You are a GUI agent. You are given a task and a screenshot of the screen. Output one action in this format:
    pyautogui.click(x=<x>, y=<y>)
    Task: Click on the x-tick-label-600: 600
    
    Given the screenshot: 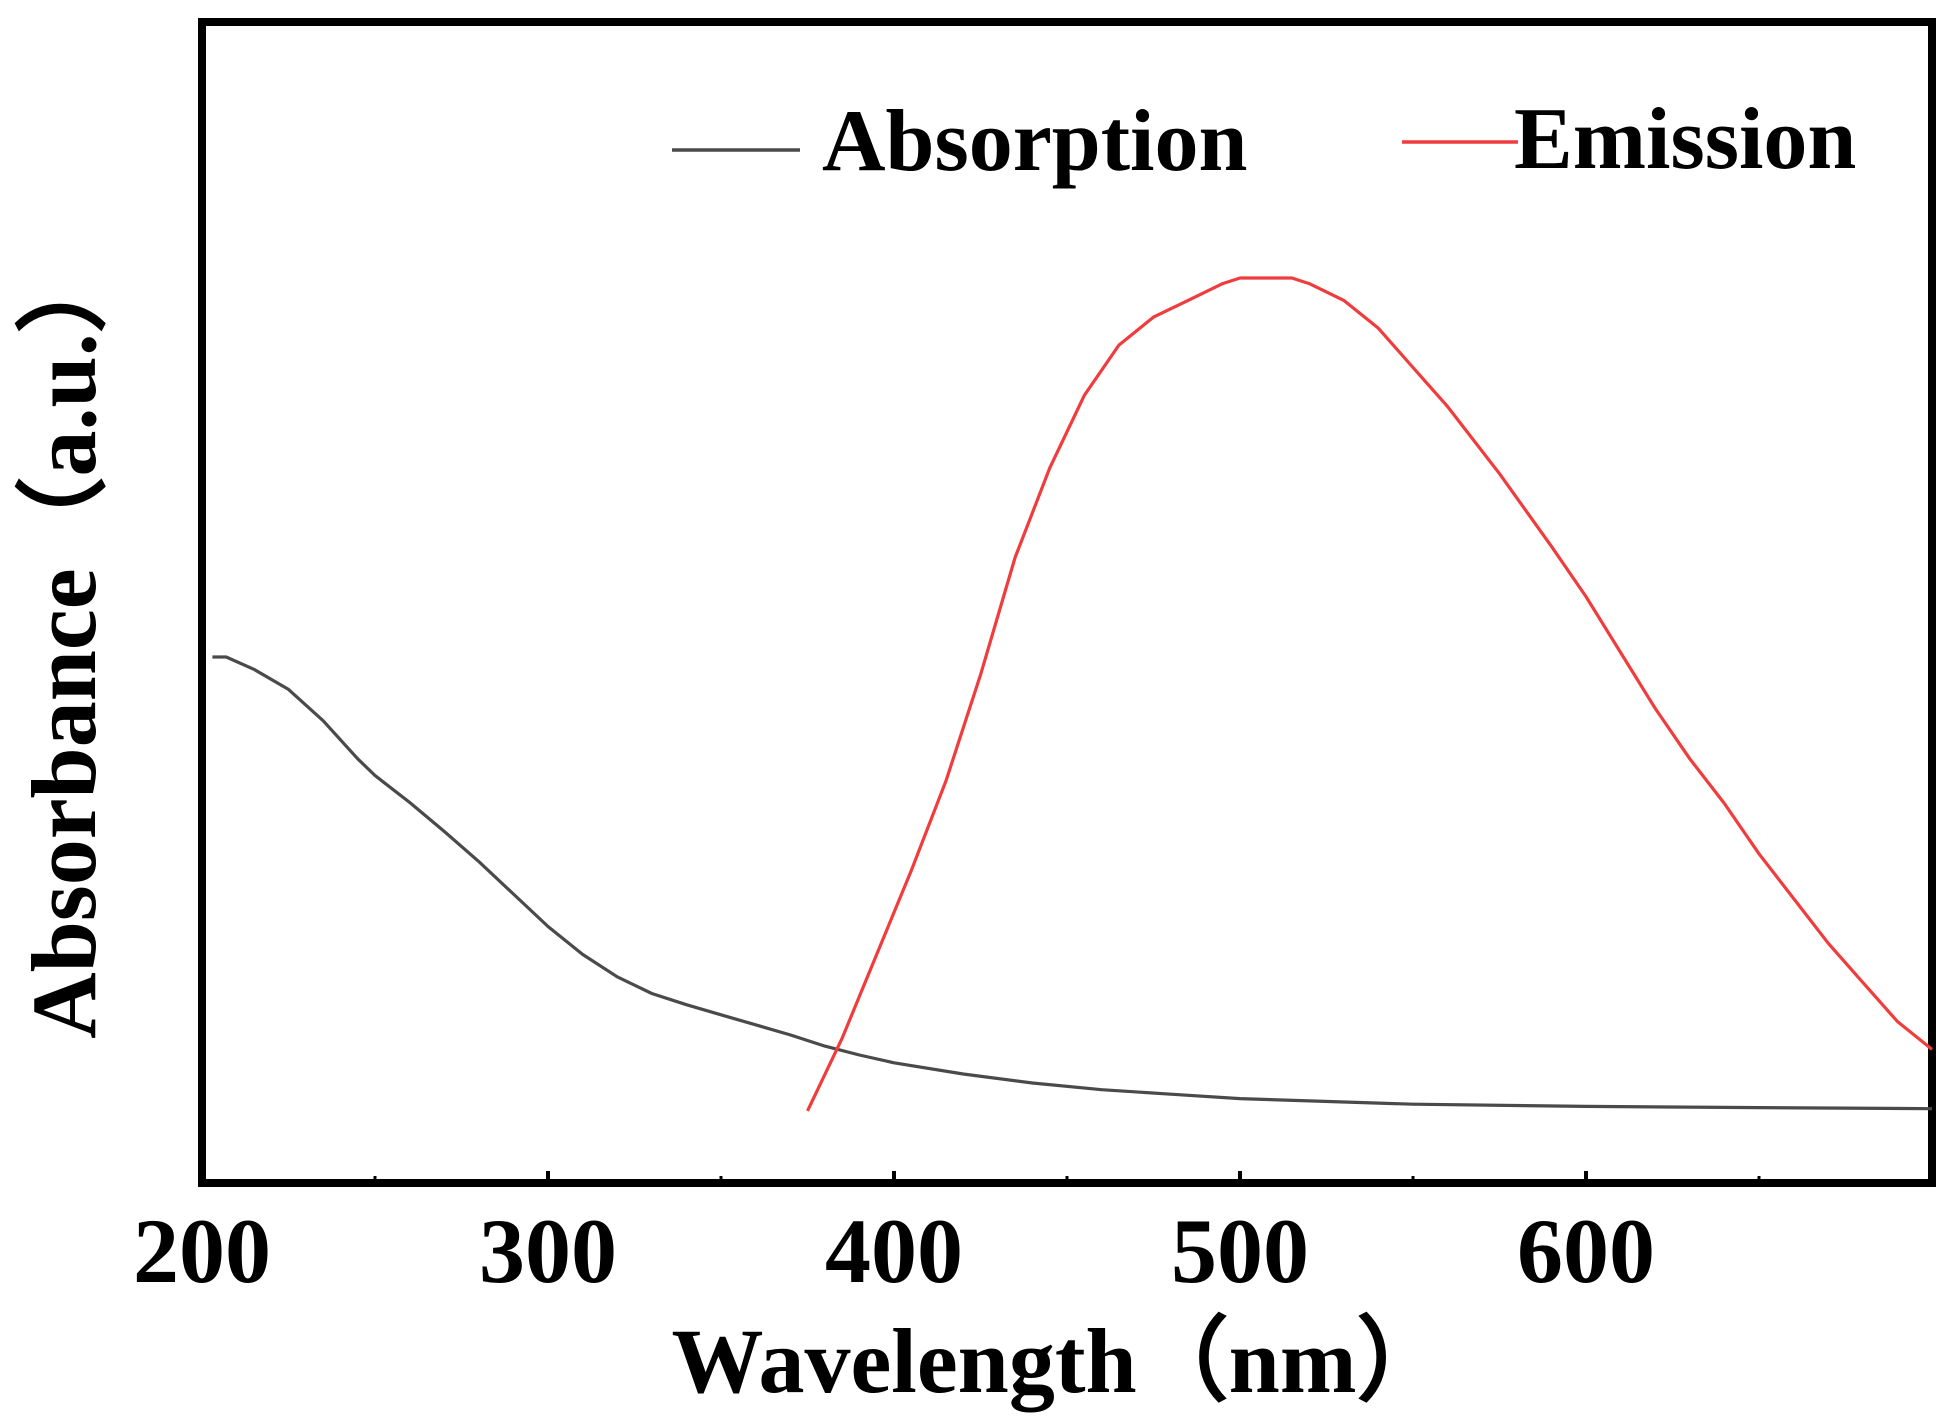 What is the action you would take?
    pyautogui.click(x=1586, y=1251)
    